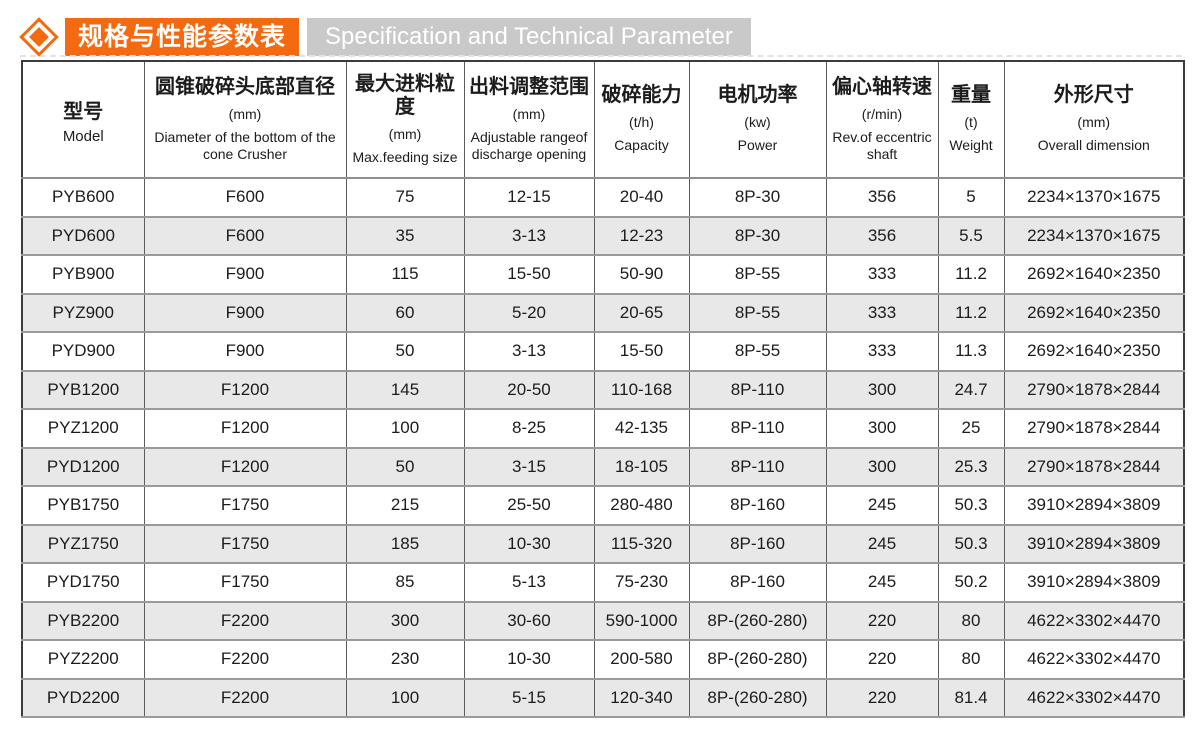 The image size is (1200, 756). Describe the element at coordinates (641, 582) in the screenshot. I see `value-cell: 75-230` at that location.